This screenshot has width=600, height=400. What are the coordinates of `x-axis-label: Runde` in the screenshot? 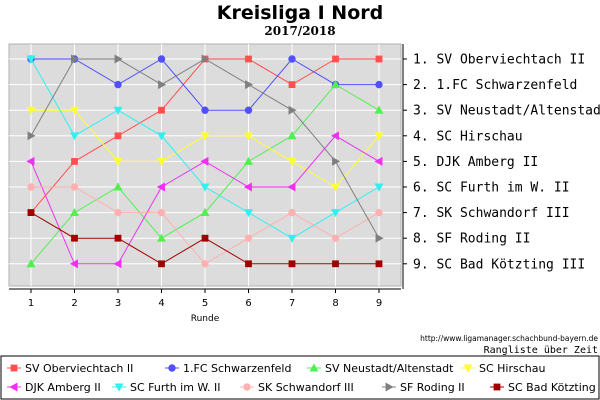 It's located at (205, 319).